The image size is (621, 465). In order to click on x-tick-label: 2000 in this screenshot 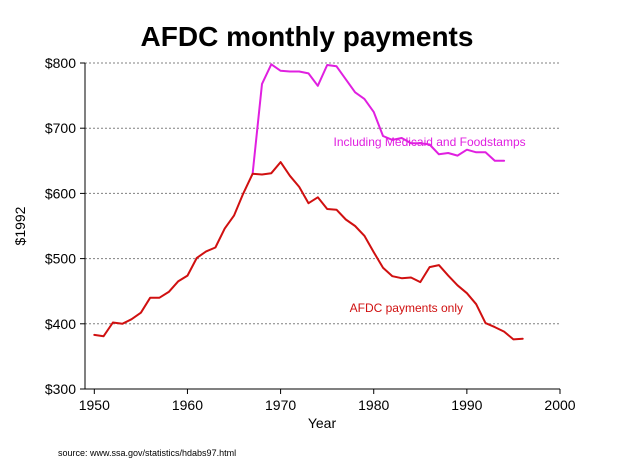, I will do `click(559, 405)`.